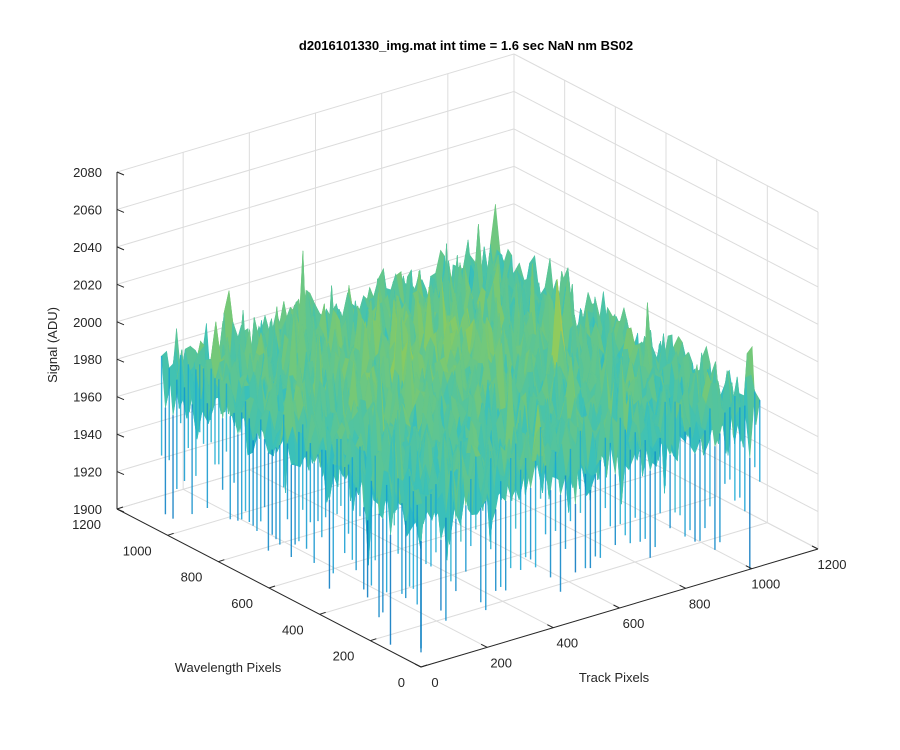  Describe the element at coordinates (52, 345) in the screenshot. I see `z-axis-label: Signal (ADU)` at that location.